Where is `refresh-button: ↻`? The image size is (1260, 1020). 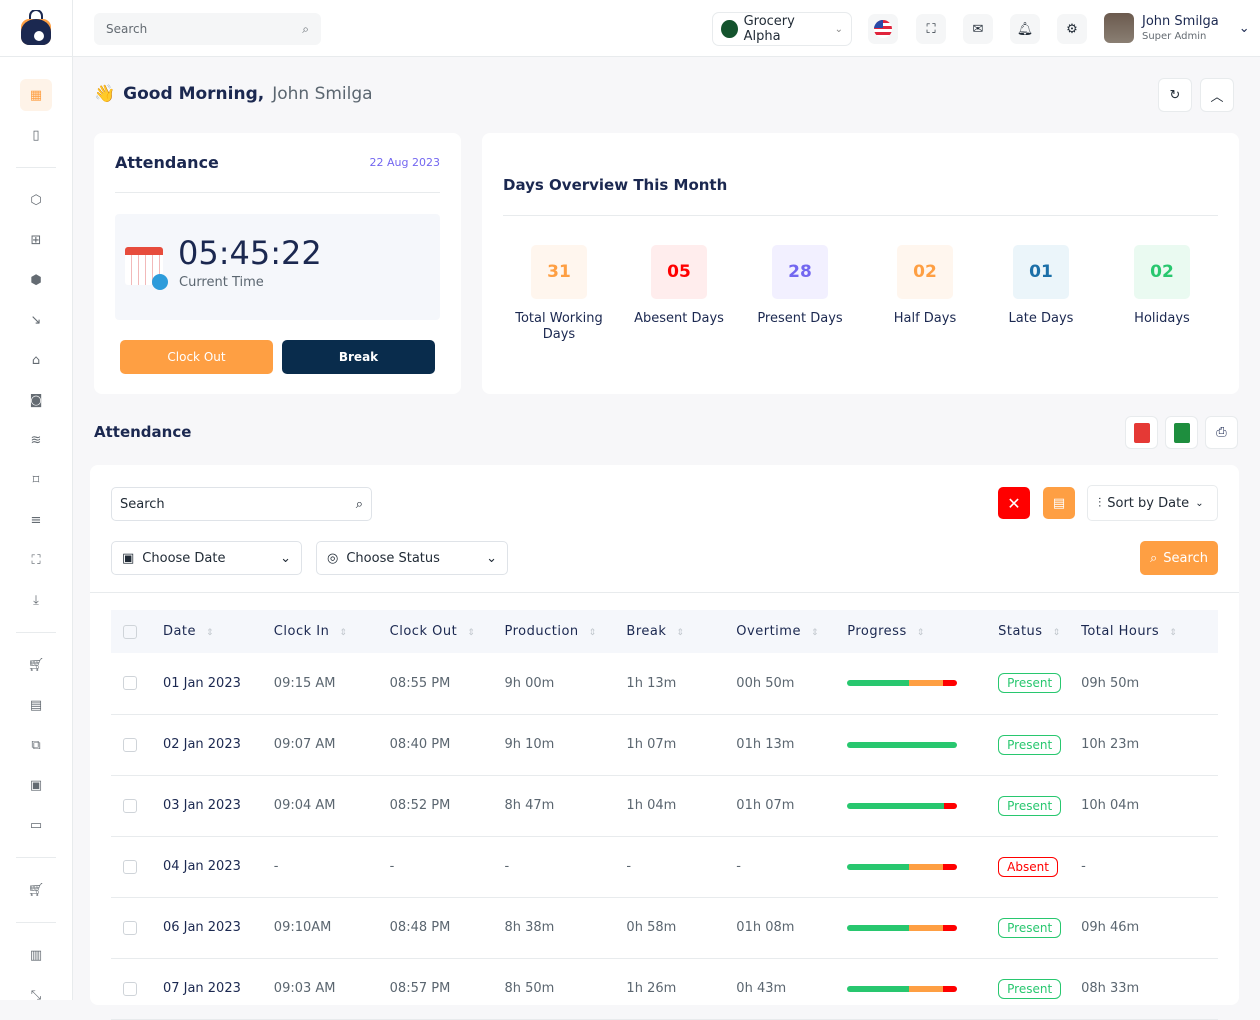 refresh-button: ↻ is located at coordinates (1175, 95).